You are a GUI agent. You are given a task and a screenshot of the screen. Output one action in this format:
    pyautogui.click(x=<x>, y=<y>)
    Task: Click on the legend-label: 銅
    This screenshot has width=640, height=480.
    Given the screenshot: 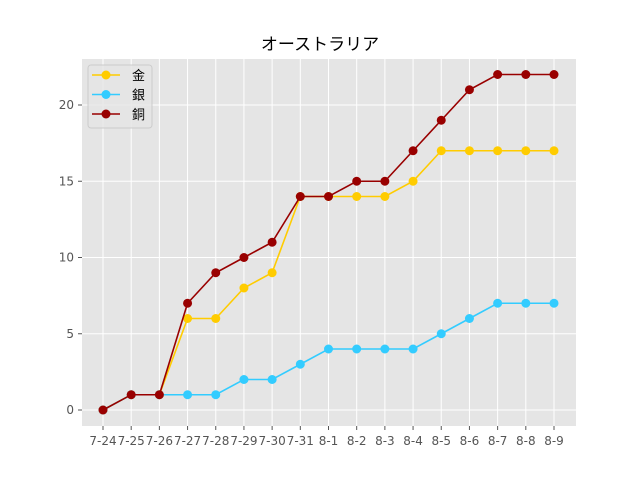 What is the action you would take?
    pyautogui.click(x=138, y=115)
    